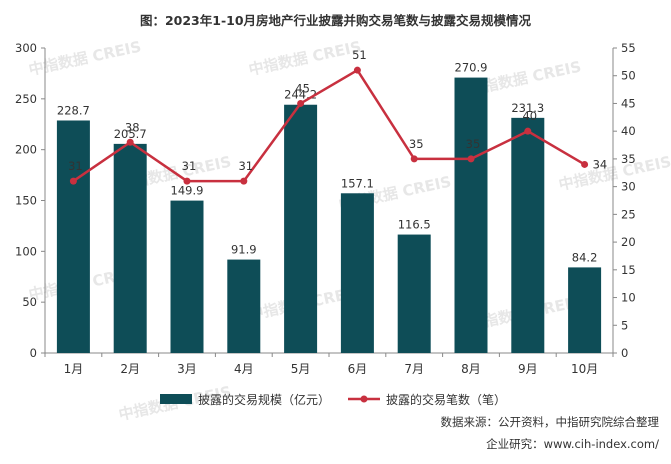 The image size is (671, 464). What do you see at coordinates (628, 242) in the screenshot?
I see `right-tick-label: 20` at bounding box center [628, 242].